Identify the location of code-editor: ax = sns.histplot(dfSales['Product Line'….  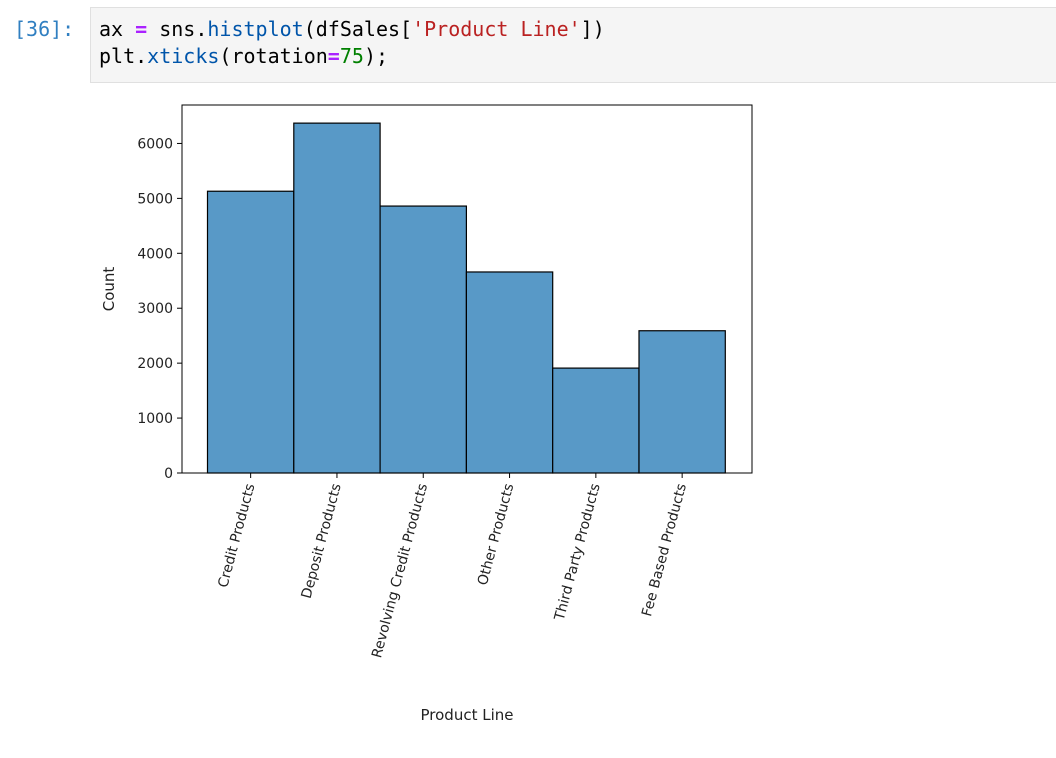
(352, 43).